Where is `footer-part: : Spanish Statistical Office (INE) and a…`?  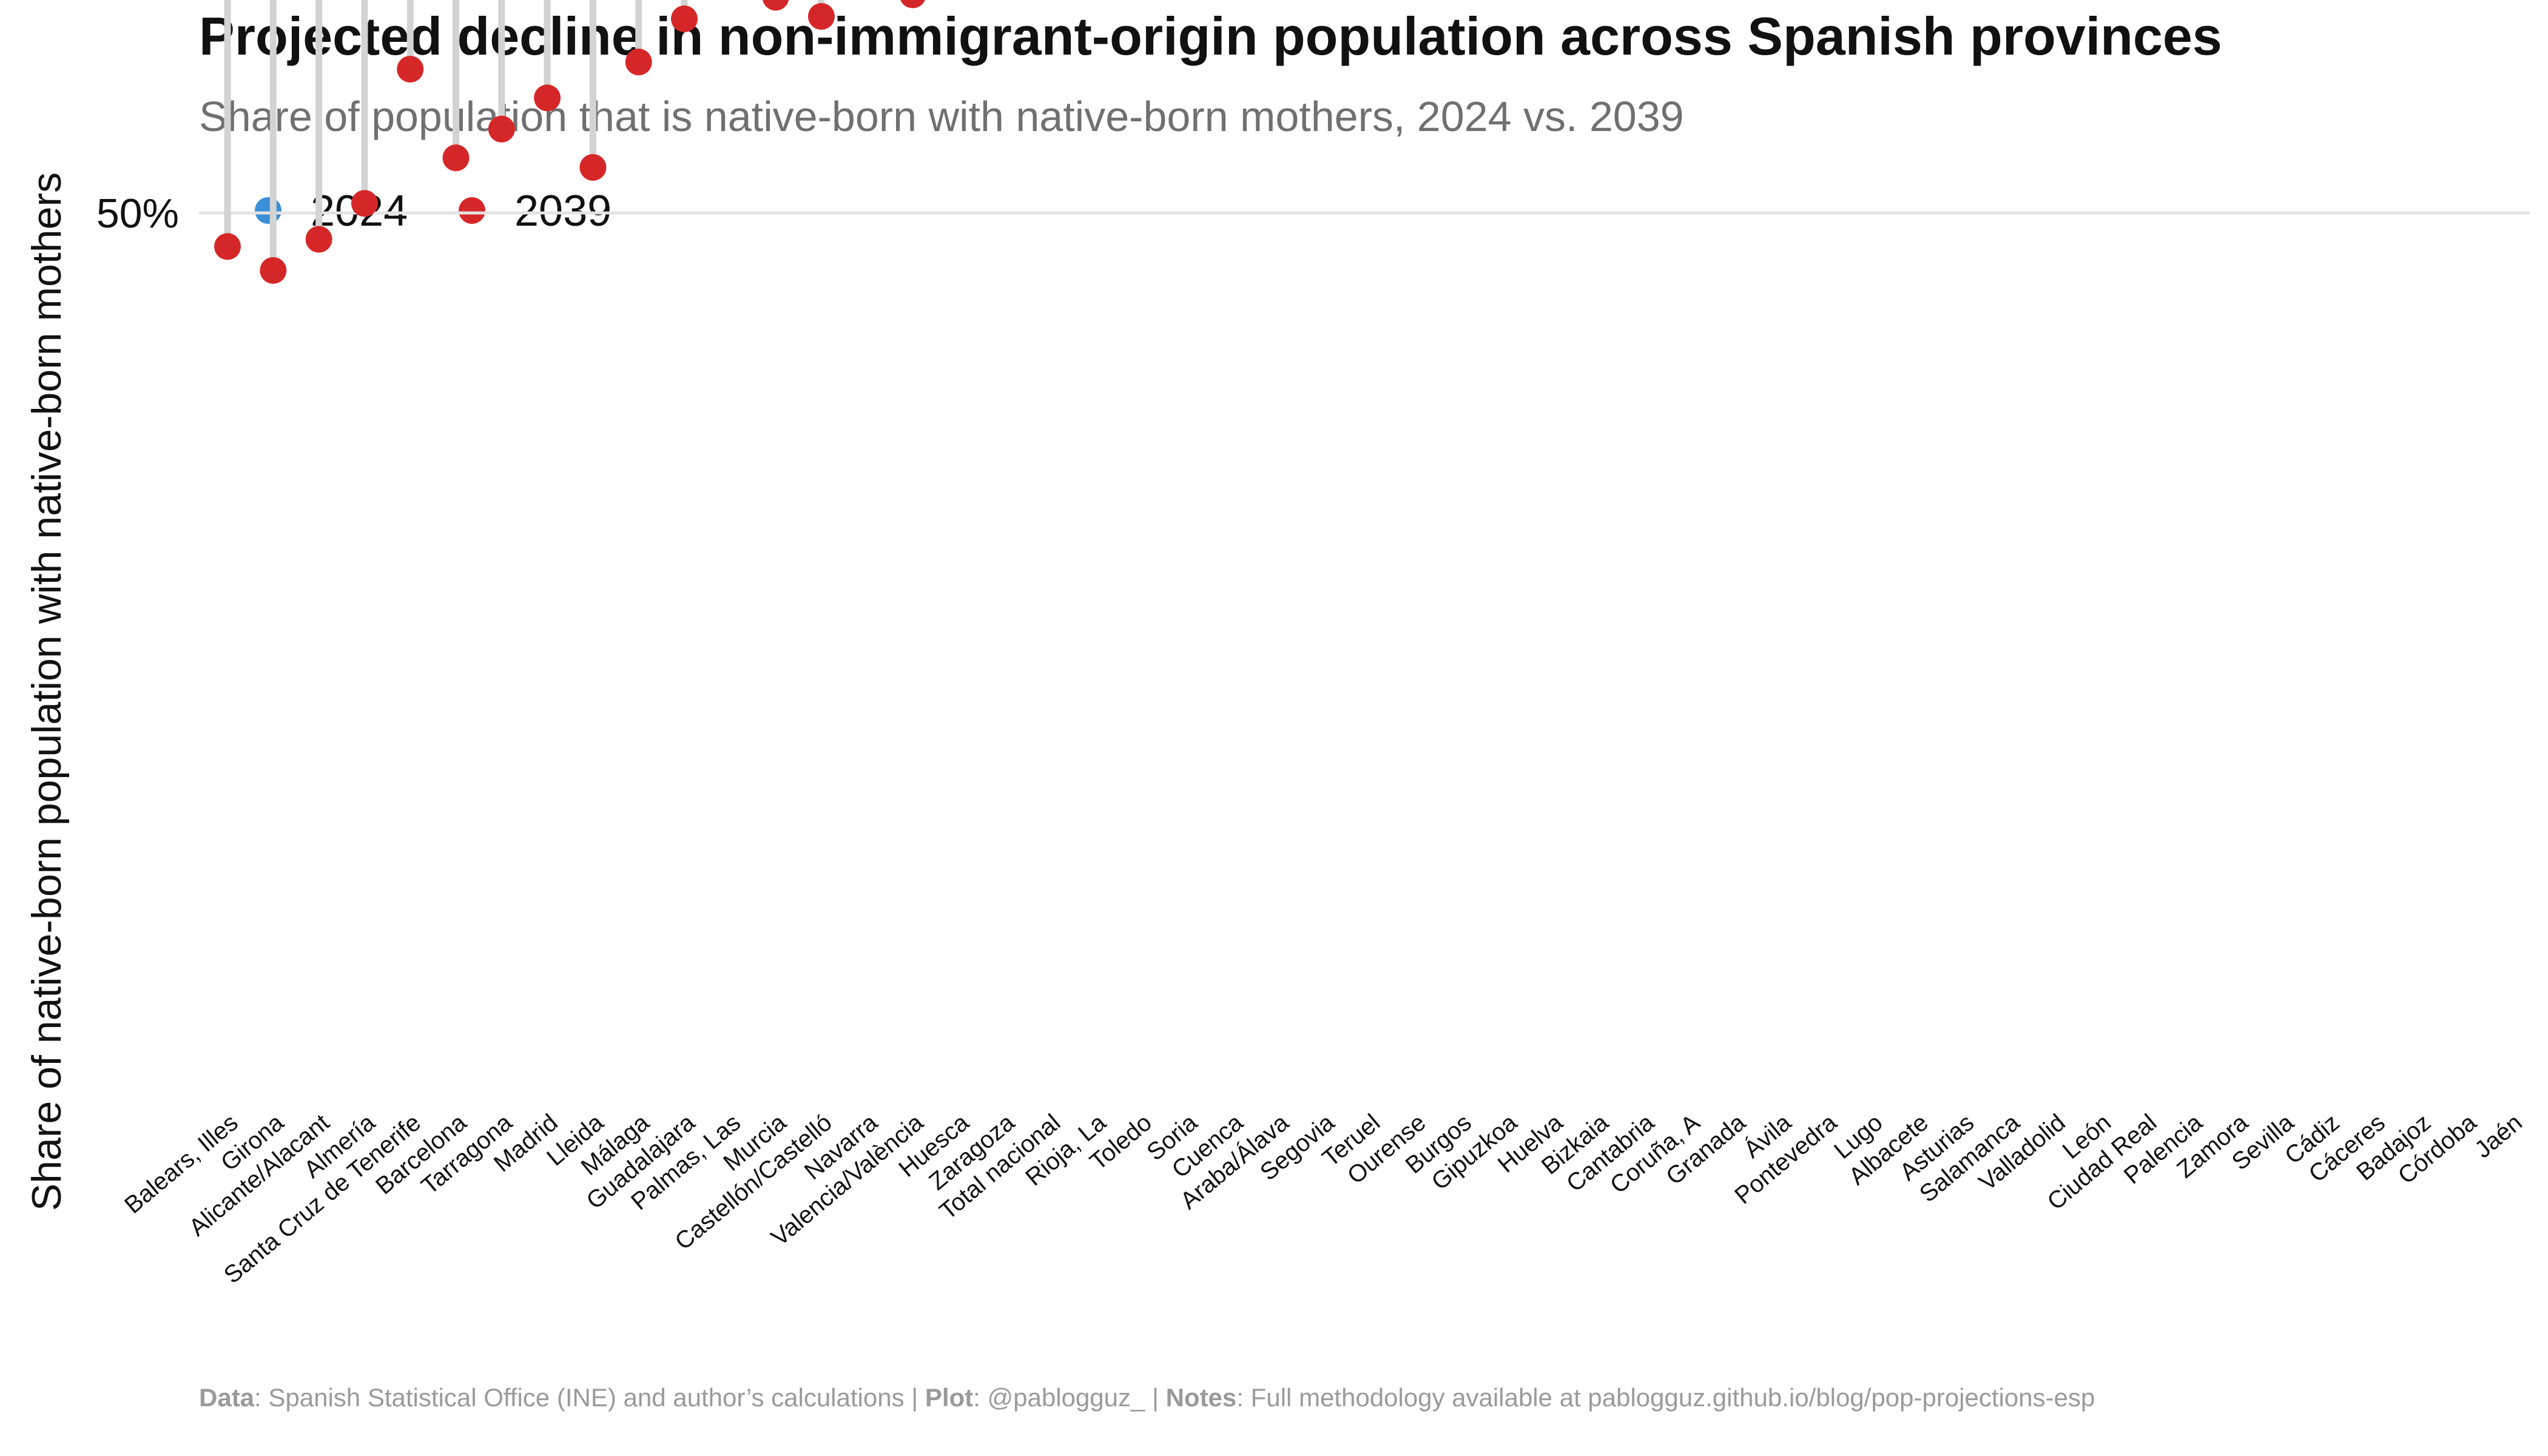 footer-part: : Spanish Statistical Office (INE) and a… is located at coordinates (589, 1397).